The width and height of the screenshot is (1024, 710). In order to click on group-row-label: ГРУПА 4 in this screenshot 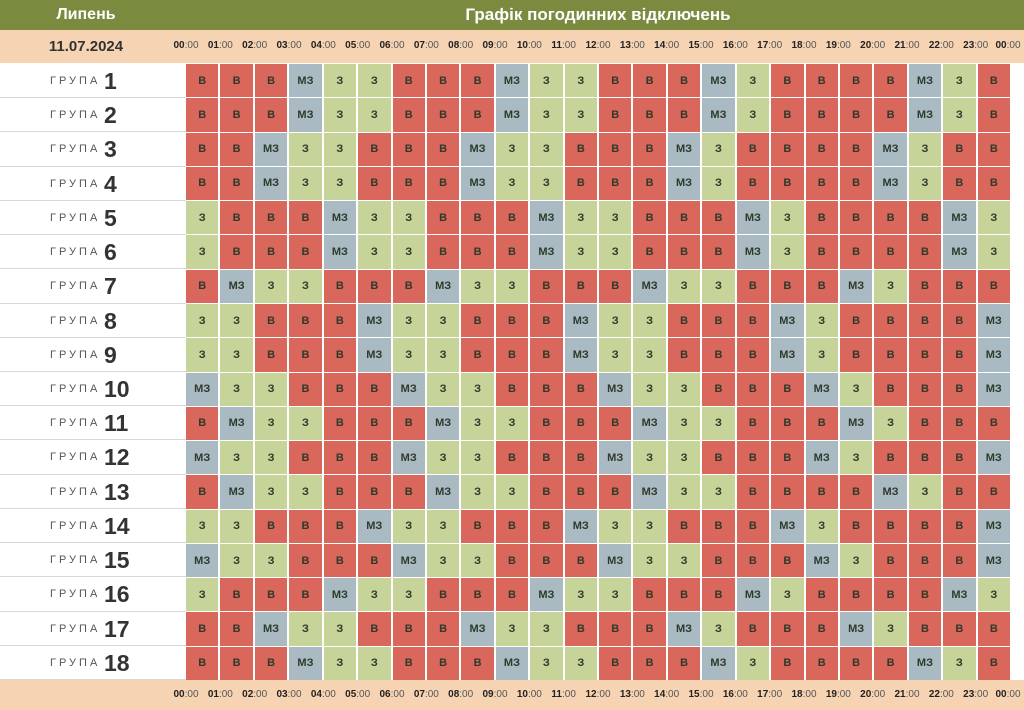, I will do `click(93, 184)`.